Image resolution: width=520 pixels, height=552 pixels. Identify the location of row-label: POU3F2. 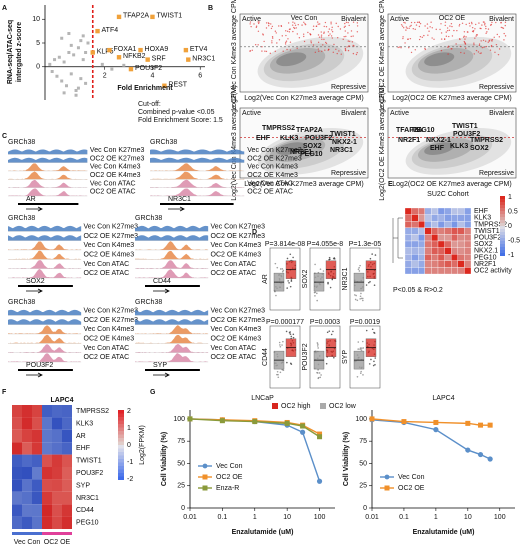
(89, 473).